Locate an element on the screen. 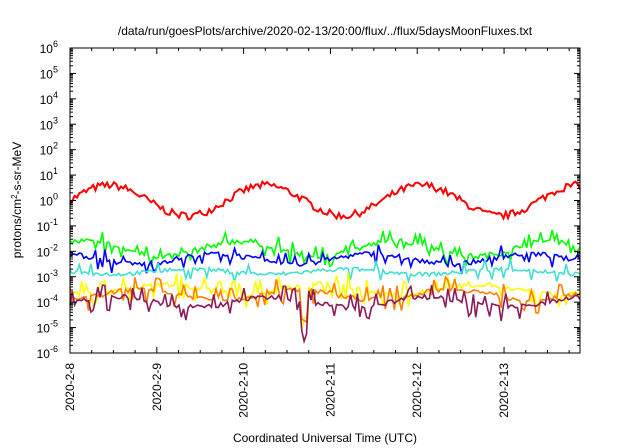 This screenshot has width=640, height=448. x-tick-label: 2020-2-9 is located at coordinates (157, 387).